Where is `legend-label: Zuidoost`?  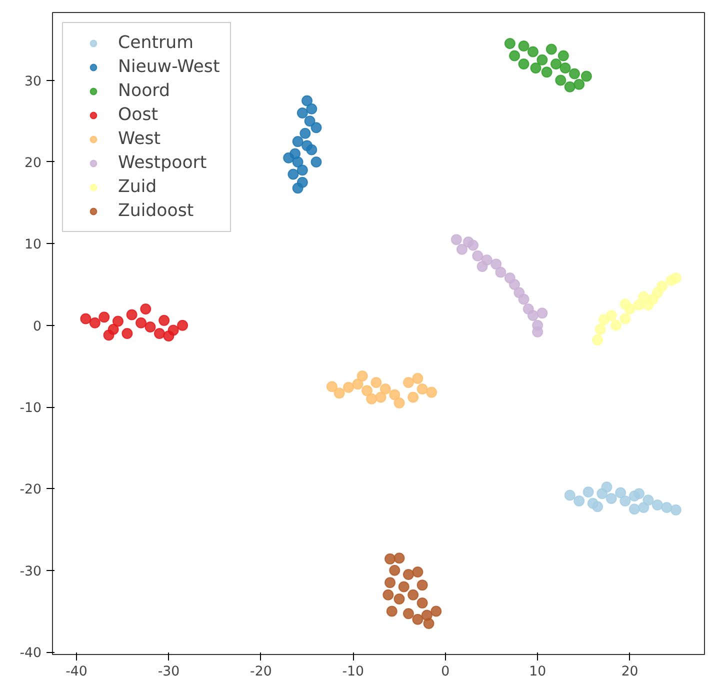
legend-label: Zuidoost is located at coordinates (156, 211).